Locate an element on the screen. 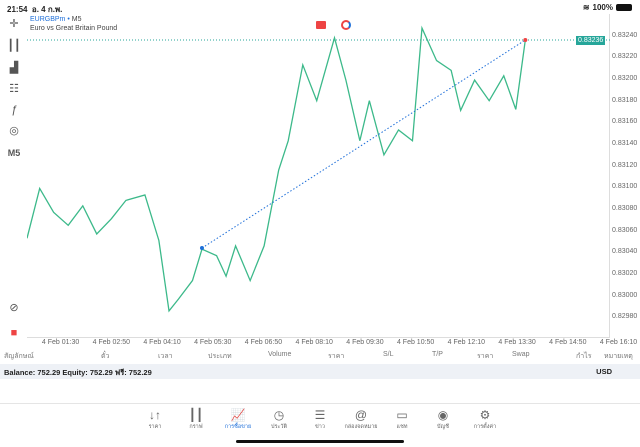 The image size is (640, 447). currency: USD is located at coordinates (604, 371).